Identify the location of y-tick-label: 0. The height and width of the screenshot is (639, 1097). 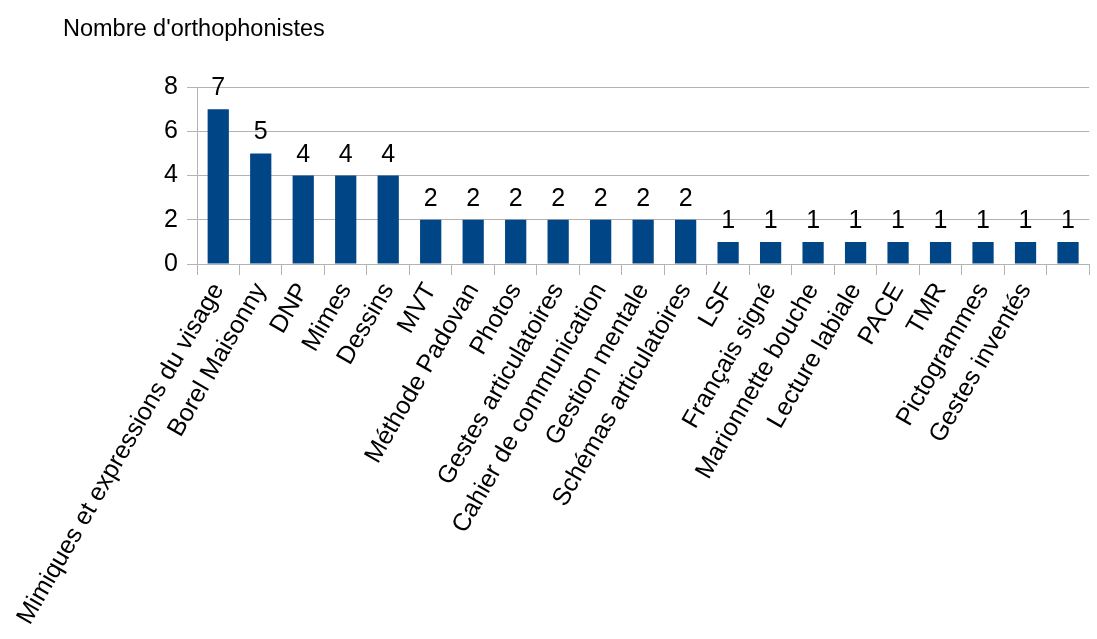
(171, 261).